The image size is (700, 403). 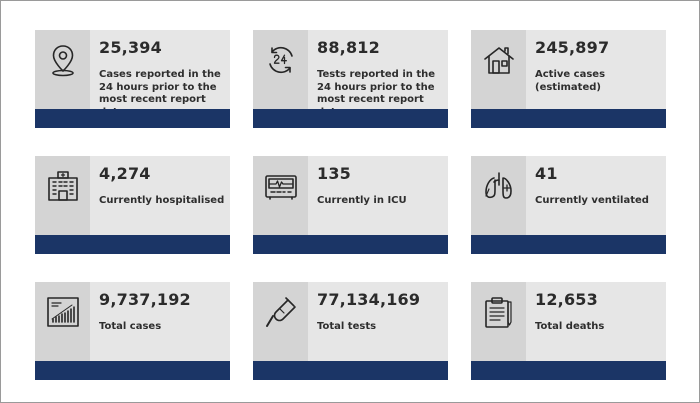 I want to click on stat-card-total-cases: 9,737,192 Total cases, so click(x=132, y=331).